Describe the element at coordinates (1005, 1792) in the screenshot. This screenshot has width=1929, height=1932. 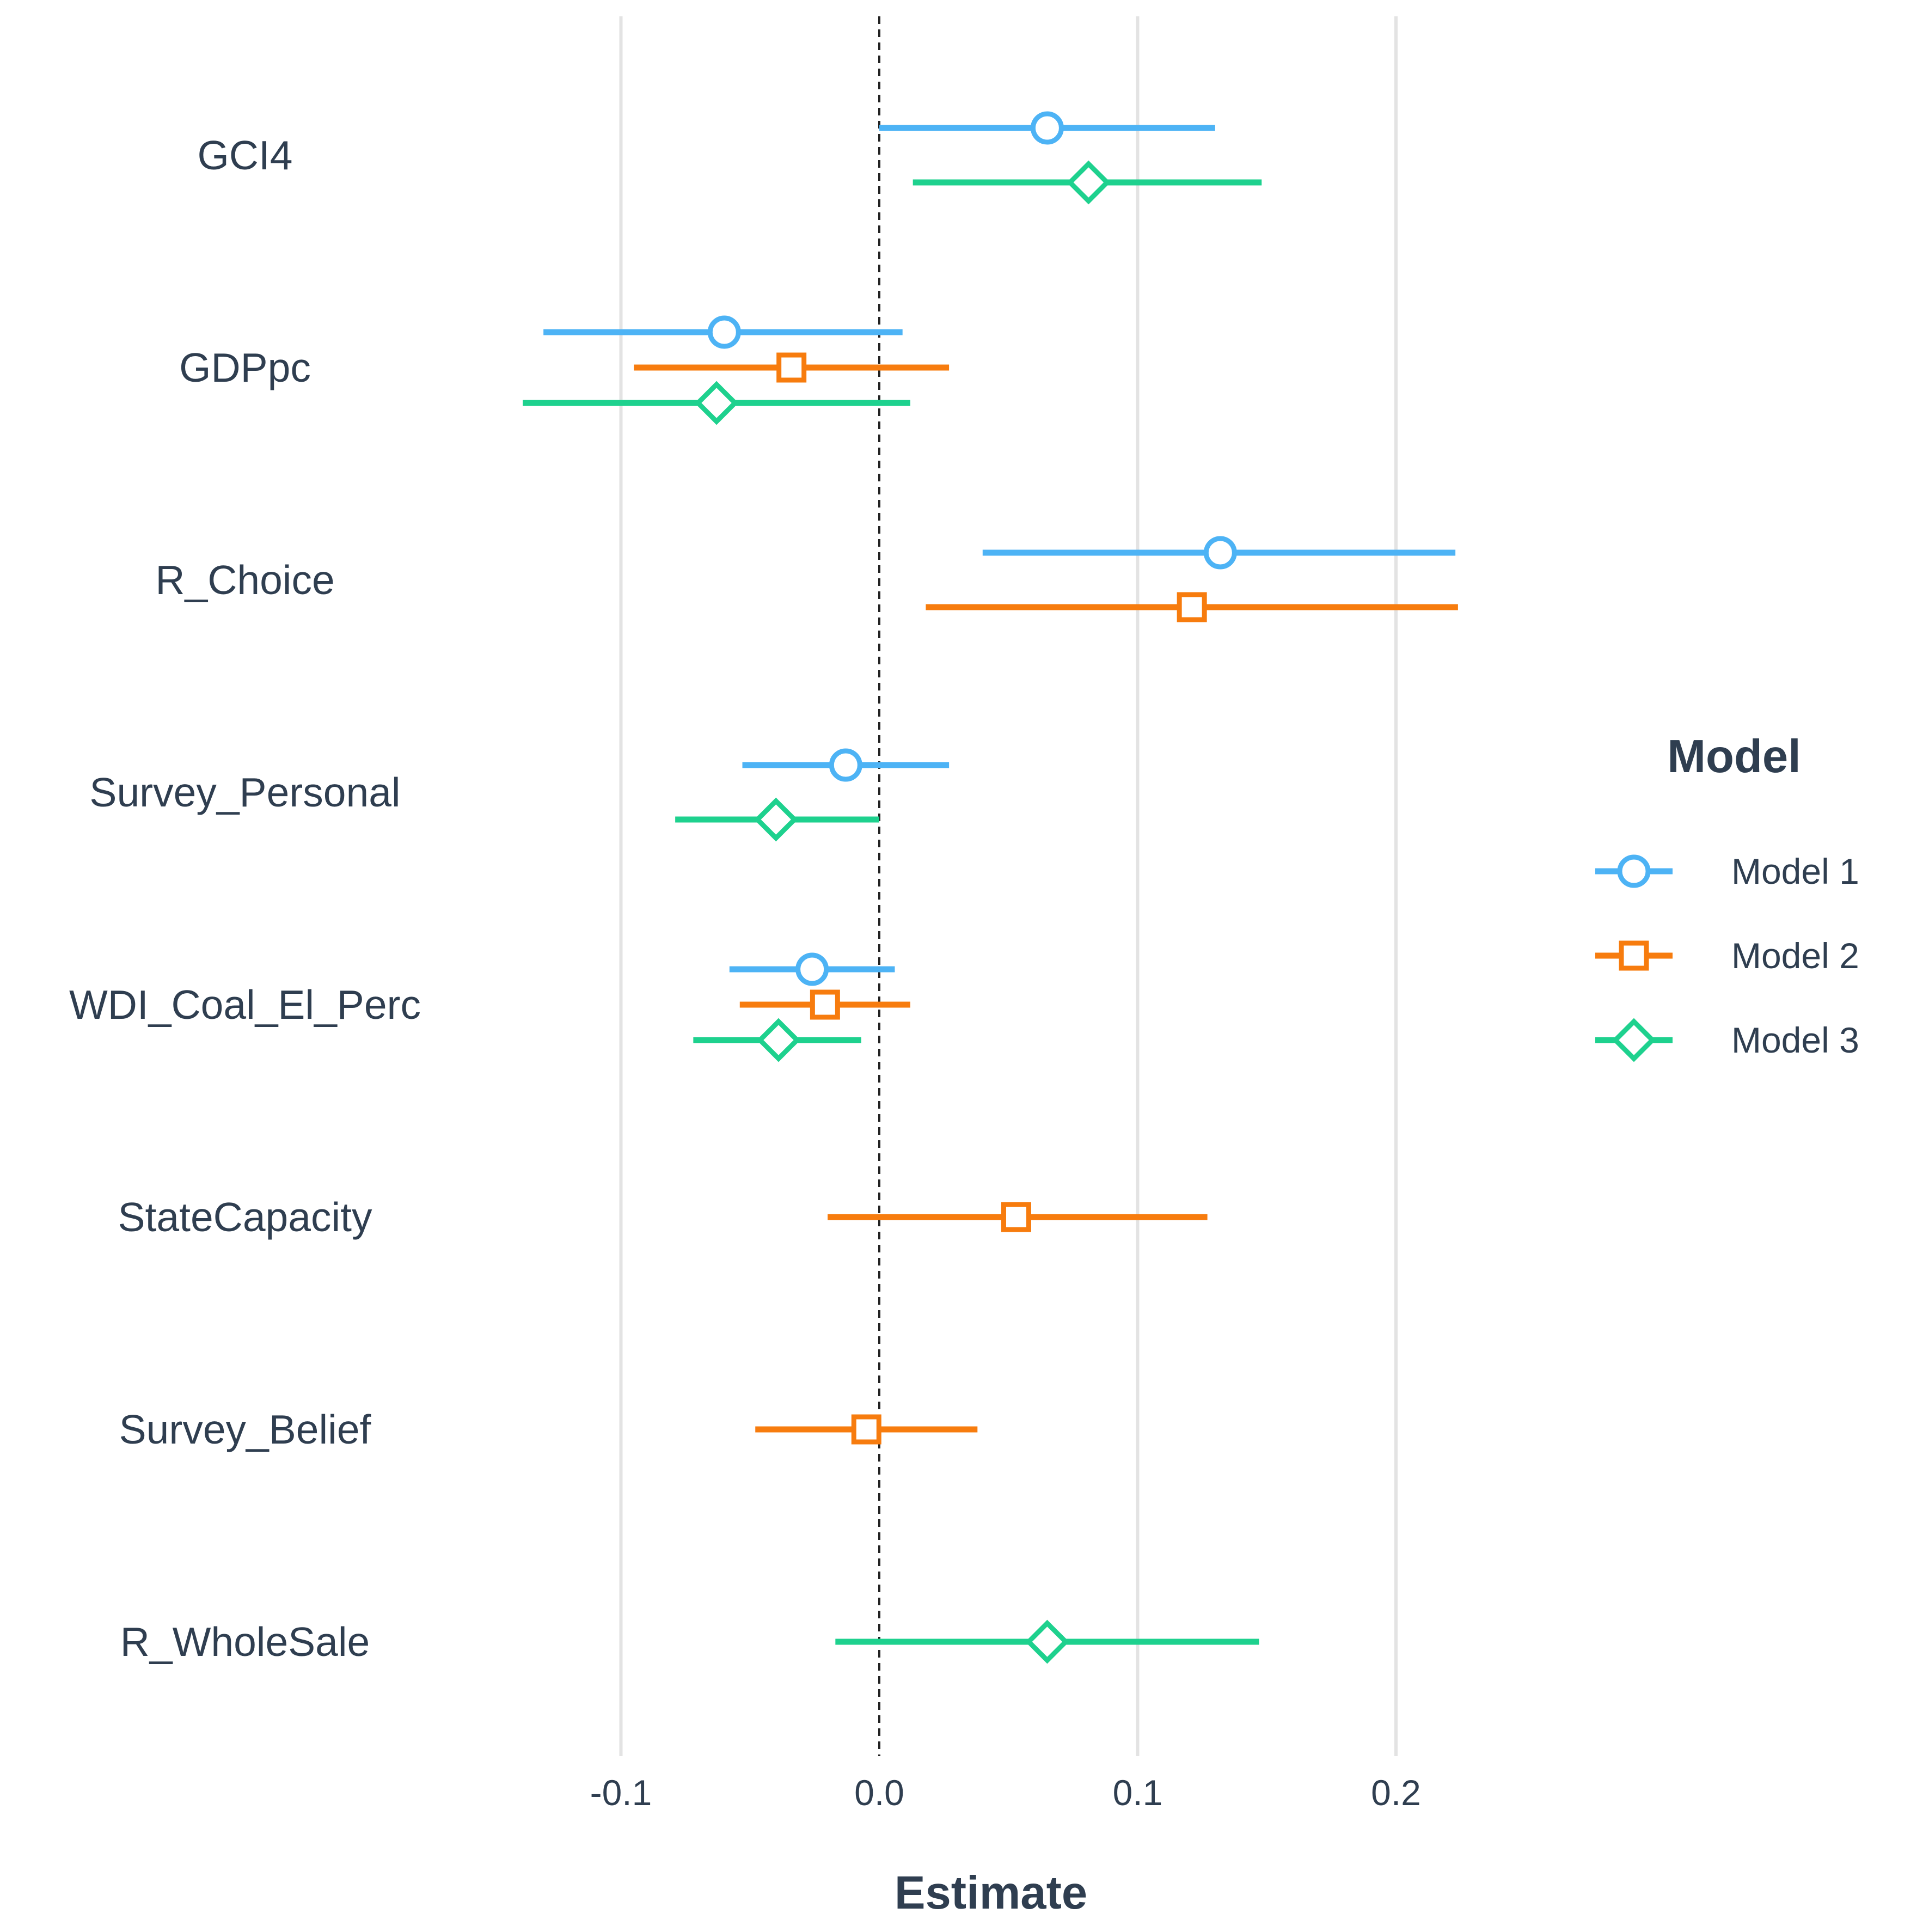
I see `x-tick-labels: -0.1 0.0 0.1 0.2` at that location.